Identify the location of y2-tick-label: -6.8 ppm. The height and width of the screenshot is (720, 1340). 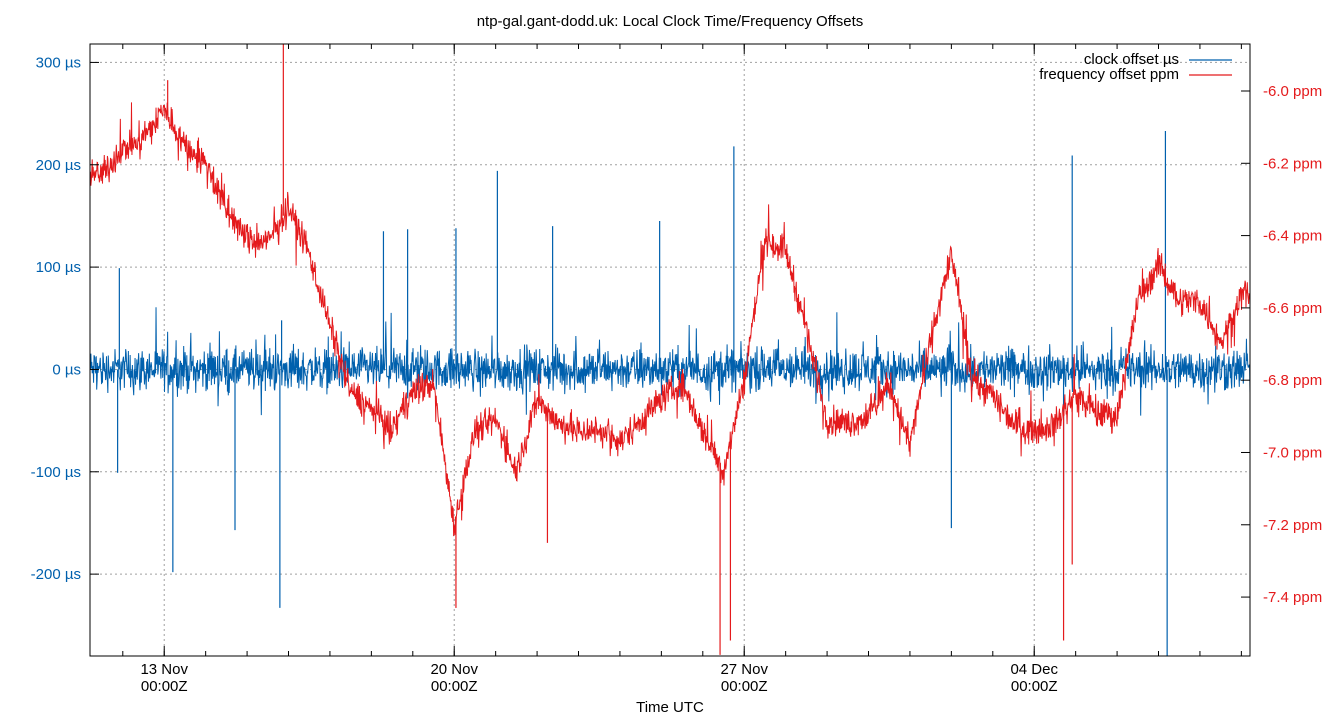
(1292, 380).